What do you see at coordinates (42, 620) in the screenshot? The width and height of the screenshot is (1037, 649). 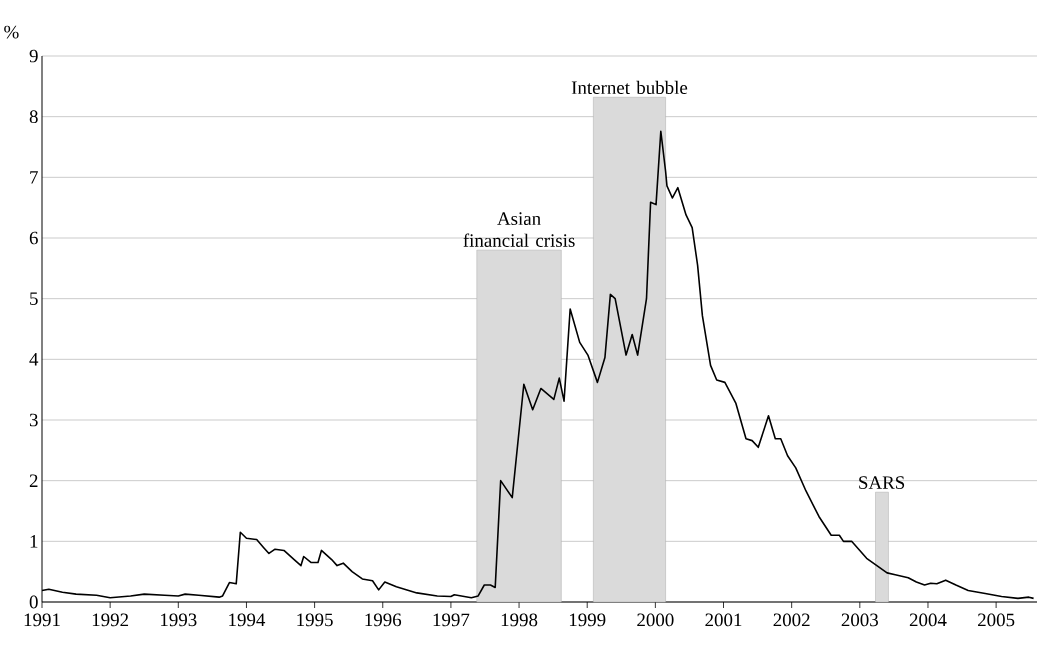 I see `x-tick-label: 1991` at bounding box center [42, 620].